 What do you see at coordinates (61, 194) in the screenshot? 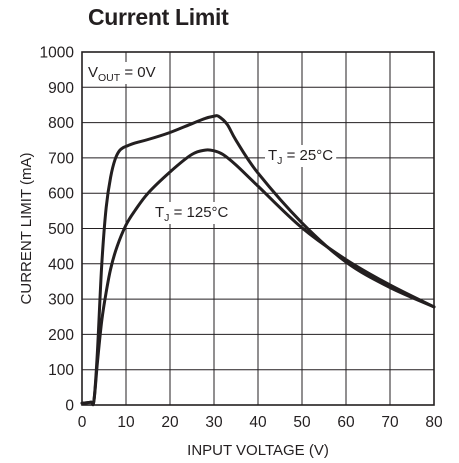
I see `y-tick-label: 600` at bounding box center [61, 194].